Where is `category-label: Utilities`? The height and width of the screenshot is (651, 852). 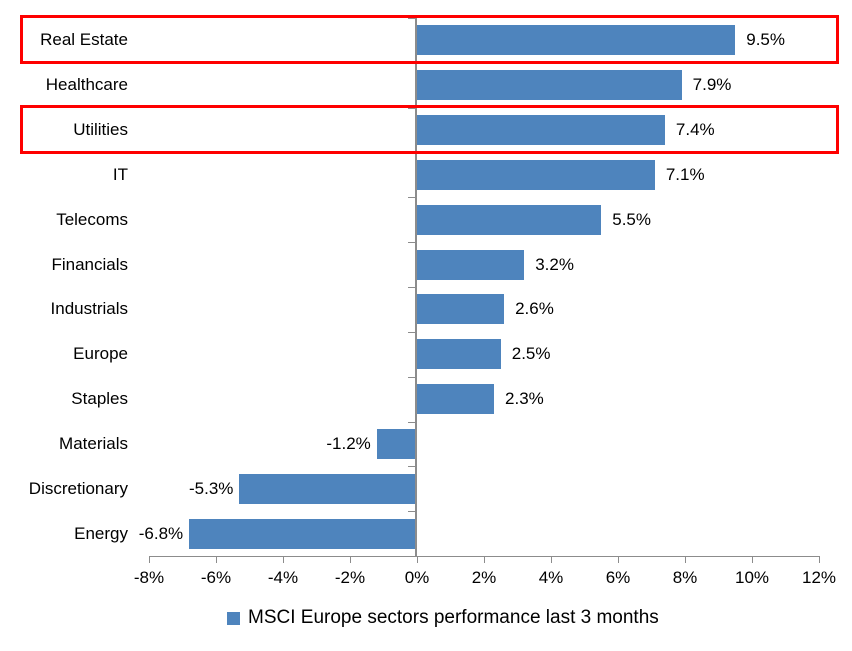
category-label: Utilities is located at coordinates (100, 130).